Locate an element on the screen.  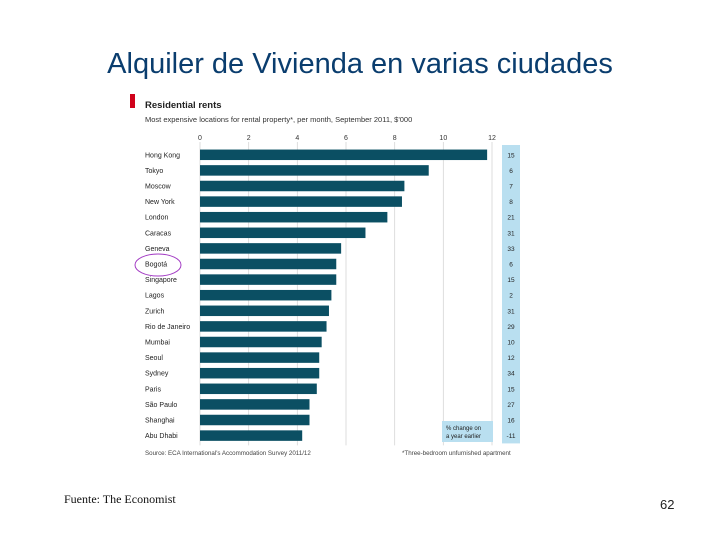
category-label: Geneva is located at coordinates (157, 249).